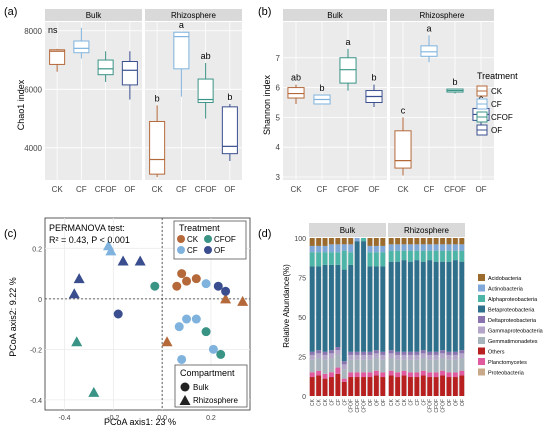 Image resolution: width=550 pixels, height=433 pixels. What do you see at coordinates (332, 402) in the screenshot?
I see `x-tick-label: CF` at bounding box center [332, 402].